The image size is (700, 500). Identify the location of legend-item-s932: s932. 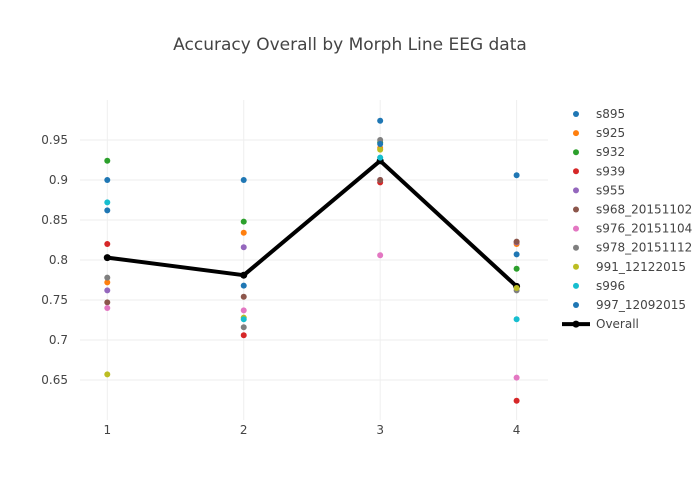
(599, 152).